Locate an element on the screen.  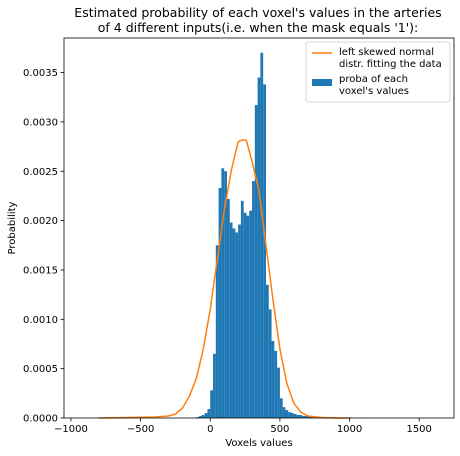
legend-label-histogram-line-2: voxel's values is located at coordinates (374, 91).